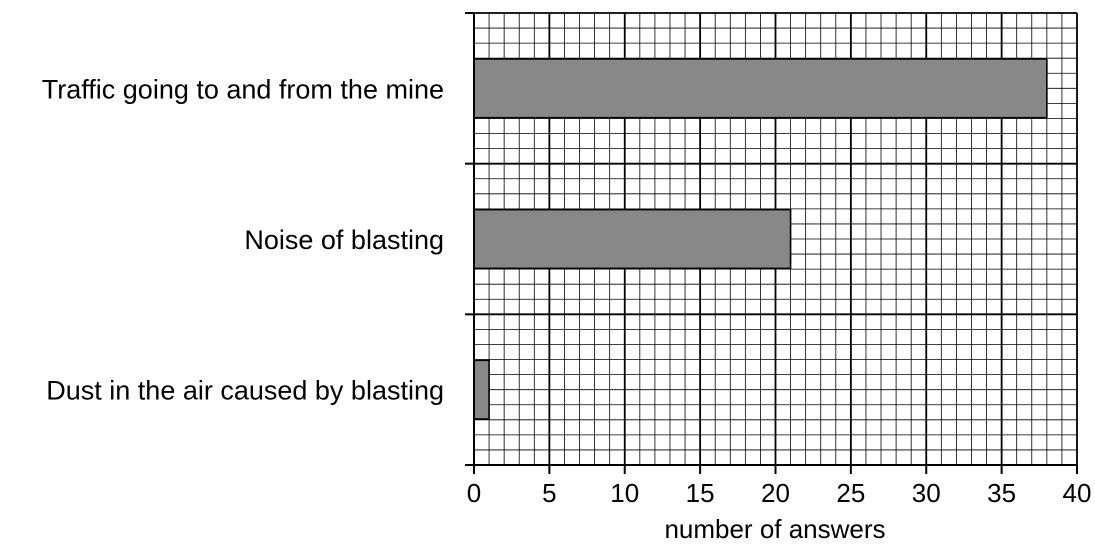 This screenshot has height=548, width=1095. I want to click on x-tick-label: 0, so click(474, 493).